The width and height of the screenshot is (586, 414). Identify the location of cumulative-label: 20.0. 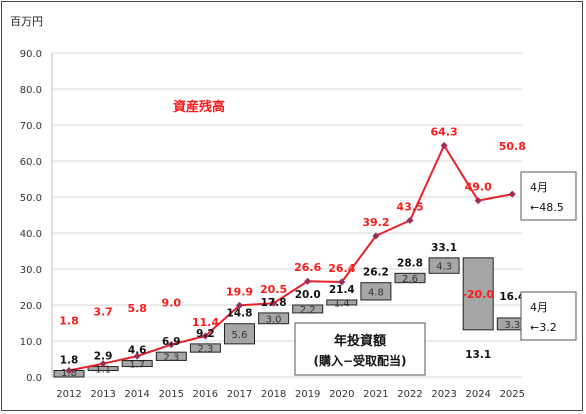
(308, 295).